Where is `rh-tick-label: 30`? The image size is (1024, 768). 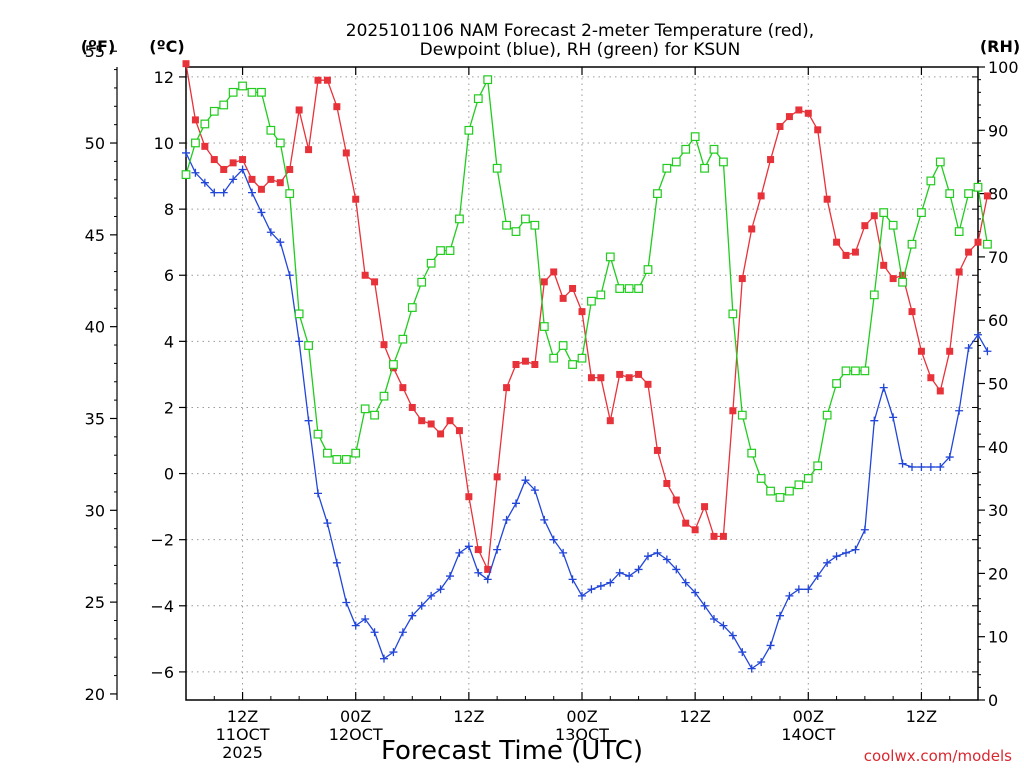
rh-tick-label: 30 is located at coordinates (998, 510).